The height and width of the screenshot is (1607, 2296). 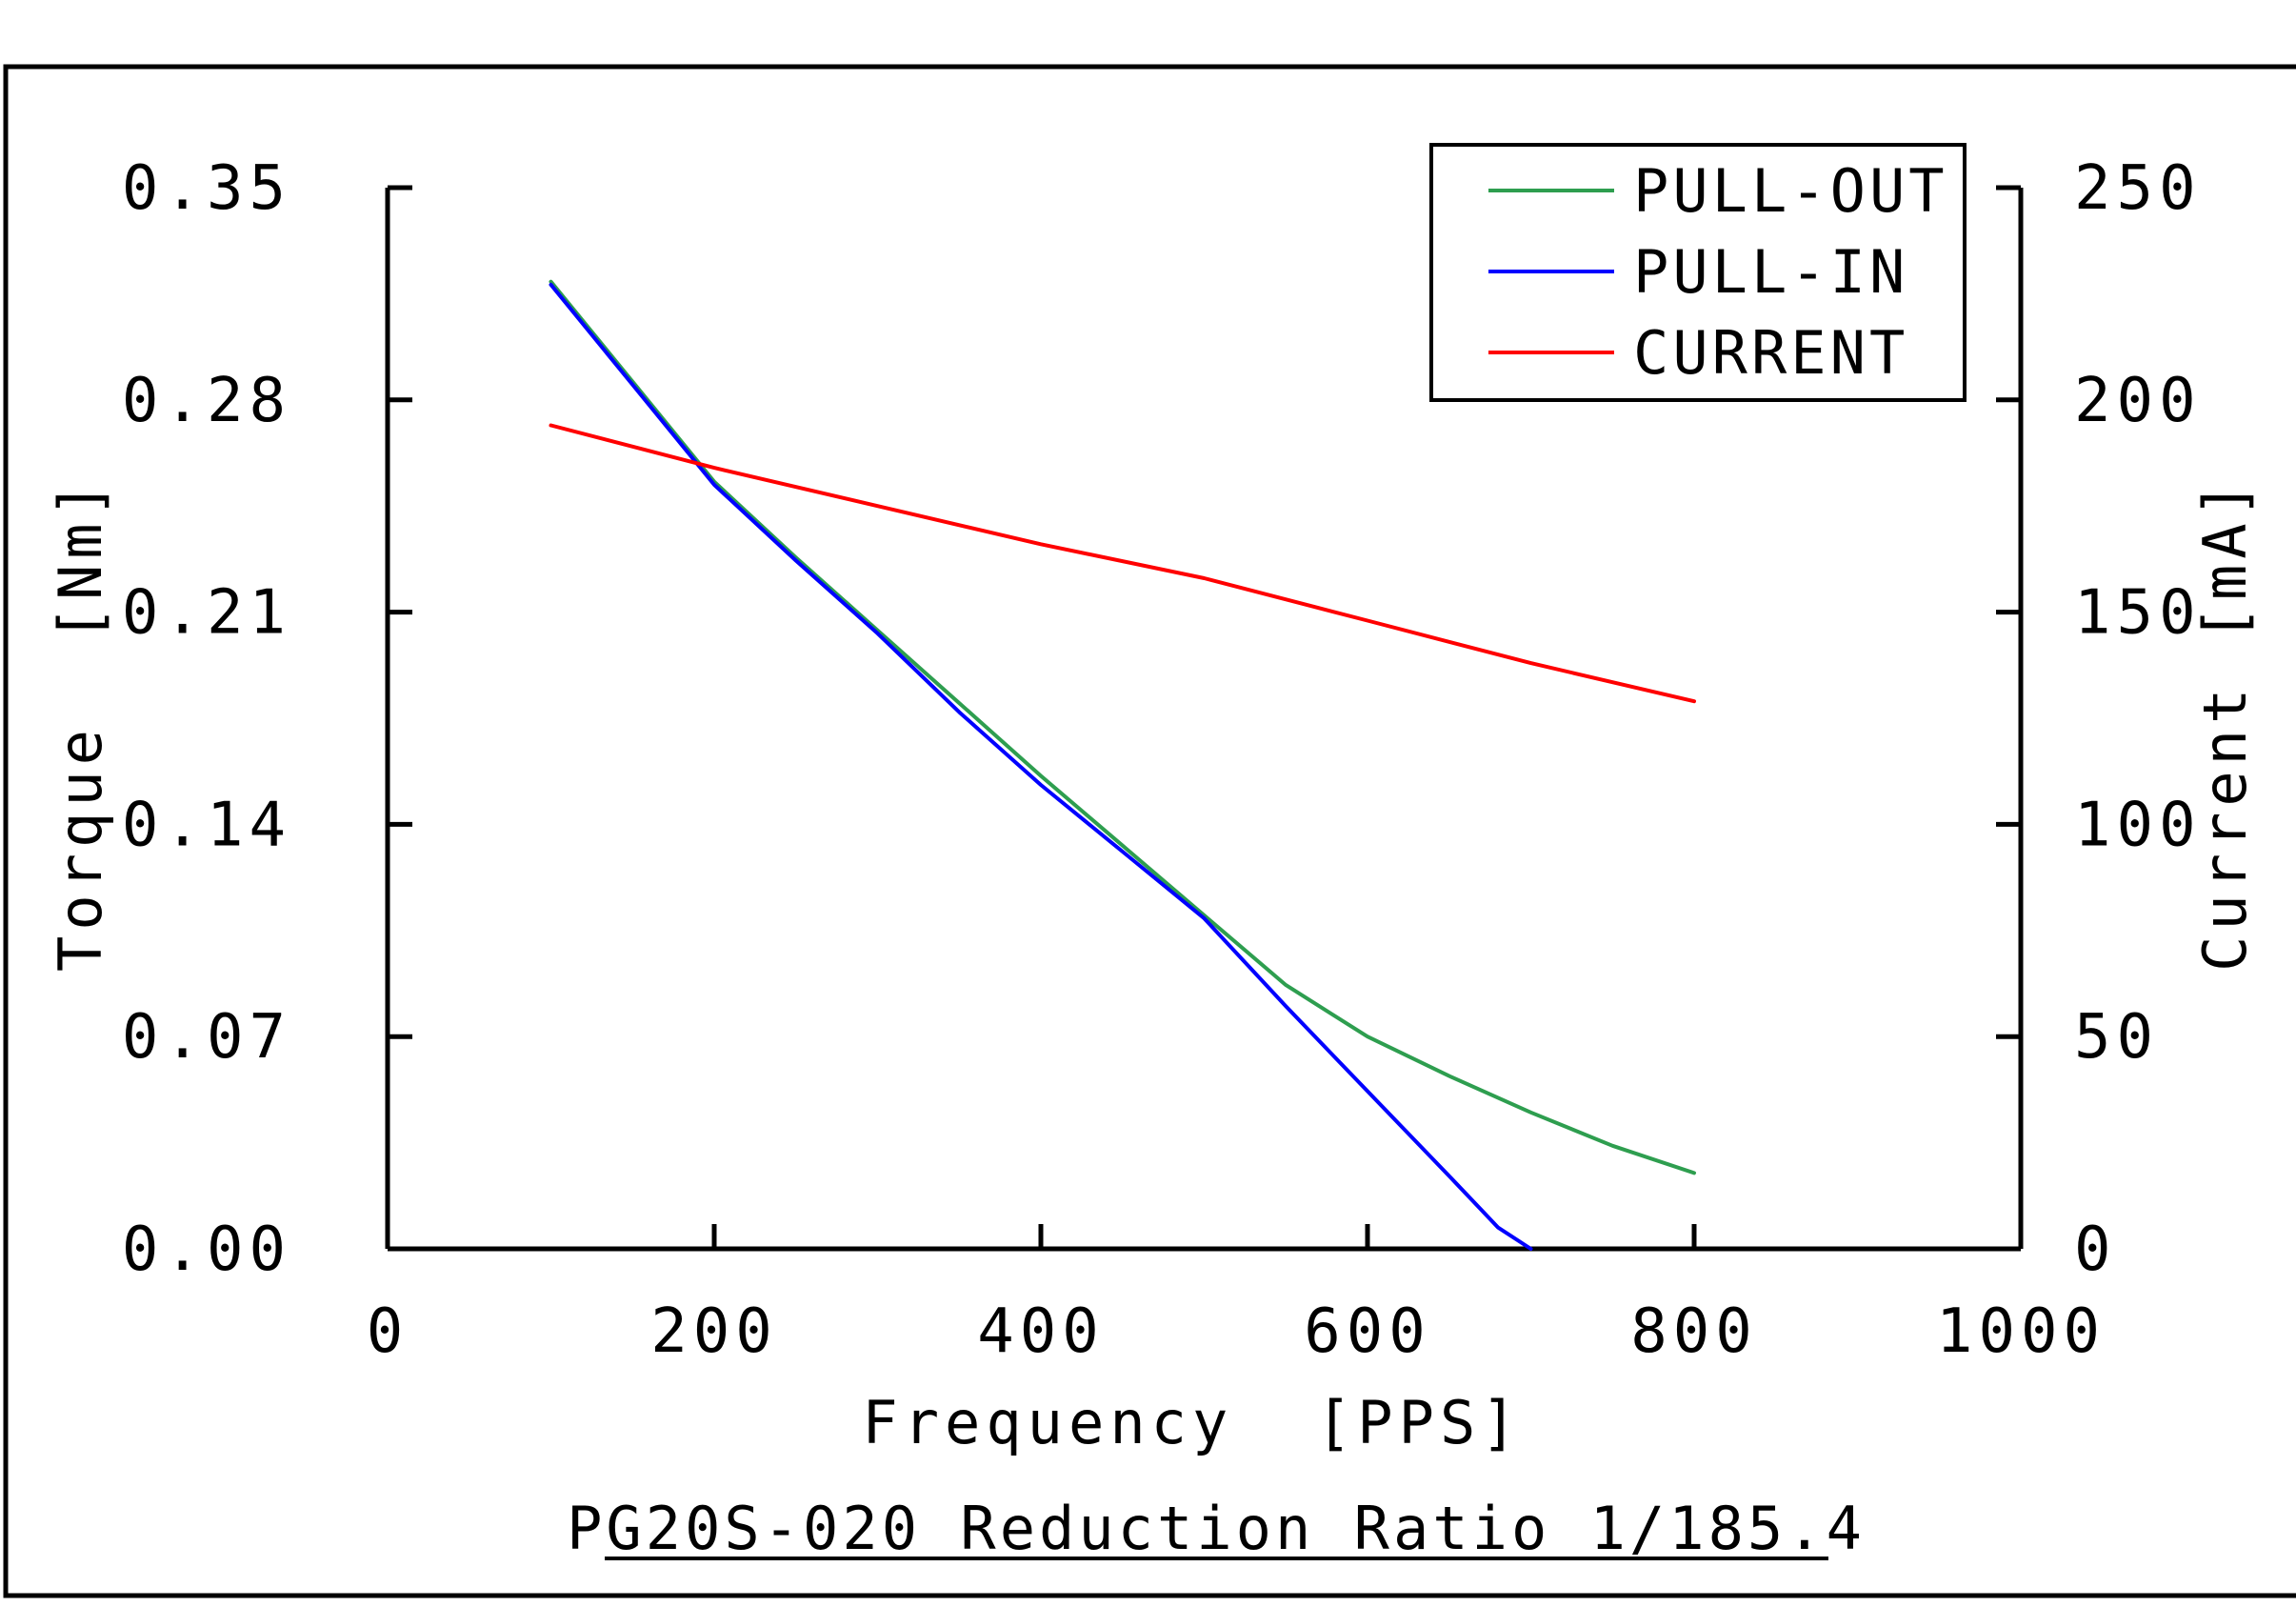 What do you see at coordinates (1192, 1422) in the screenshot?
I see `x-axis-title: Frequency [PPS]` at bounding box center [1192, 1422].